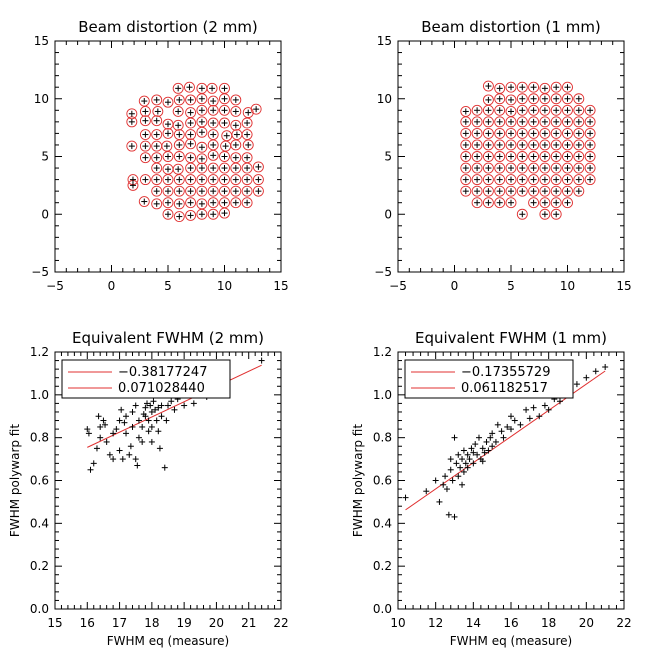  I want to click on fit-line, so click(174, 406).